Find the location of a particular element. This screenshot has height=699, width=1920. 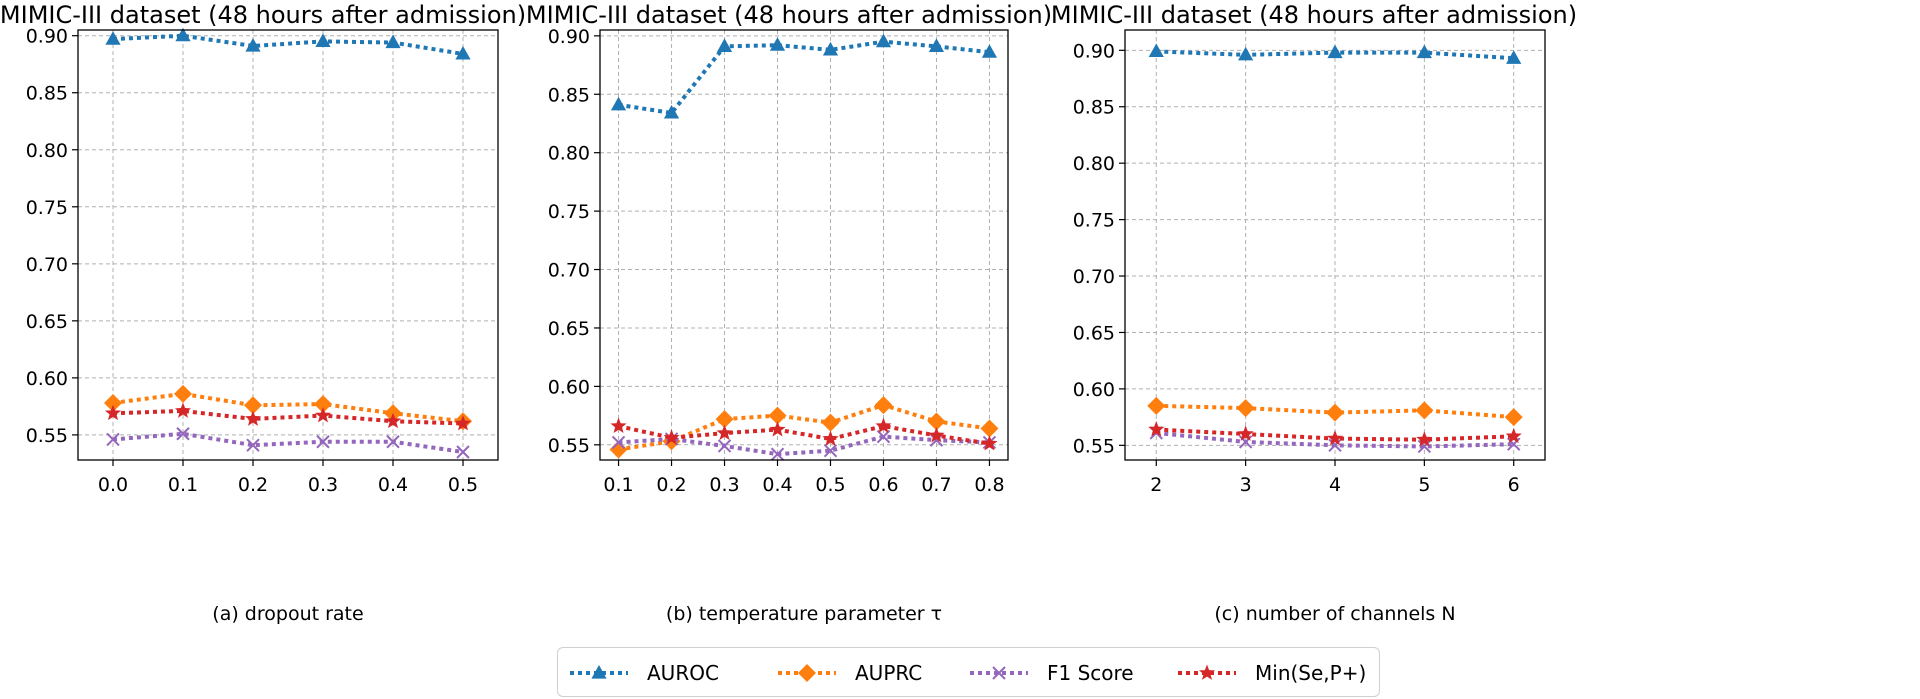

x-tick-label: 0.4 is located at coordinates (777, 485).